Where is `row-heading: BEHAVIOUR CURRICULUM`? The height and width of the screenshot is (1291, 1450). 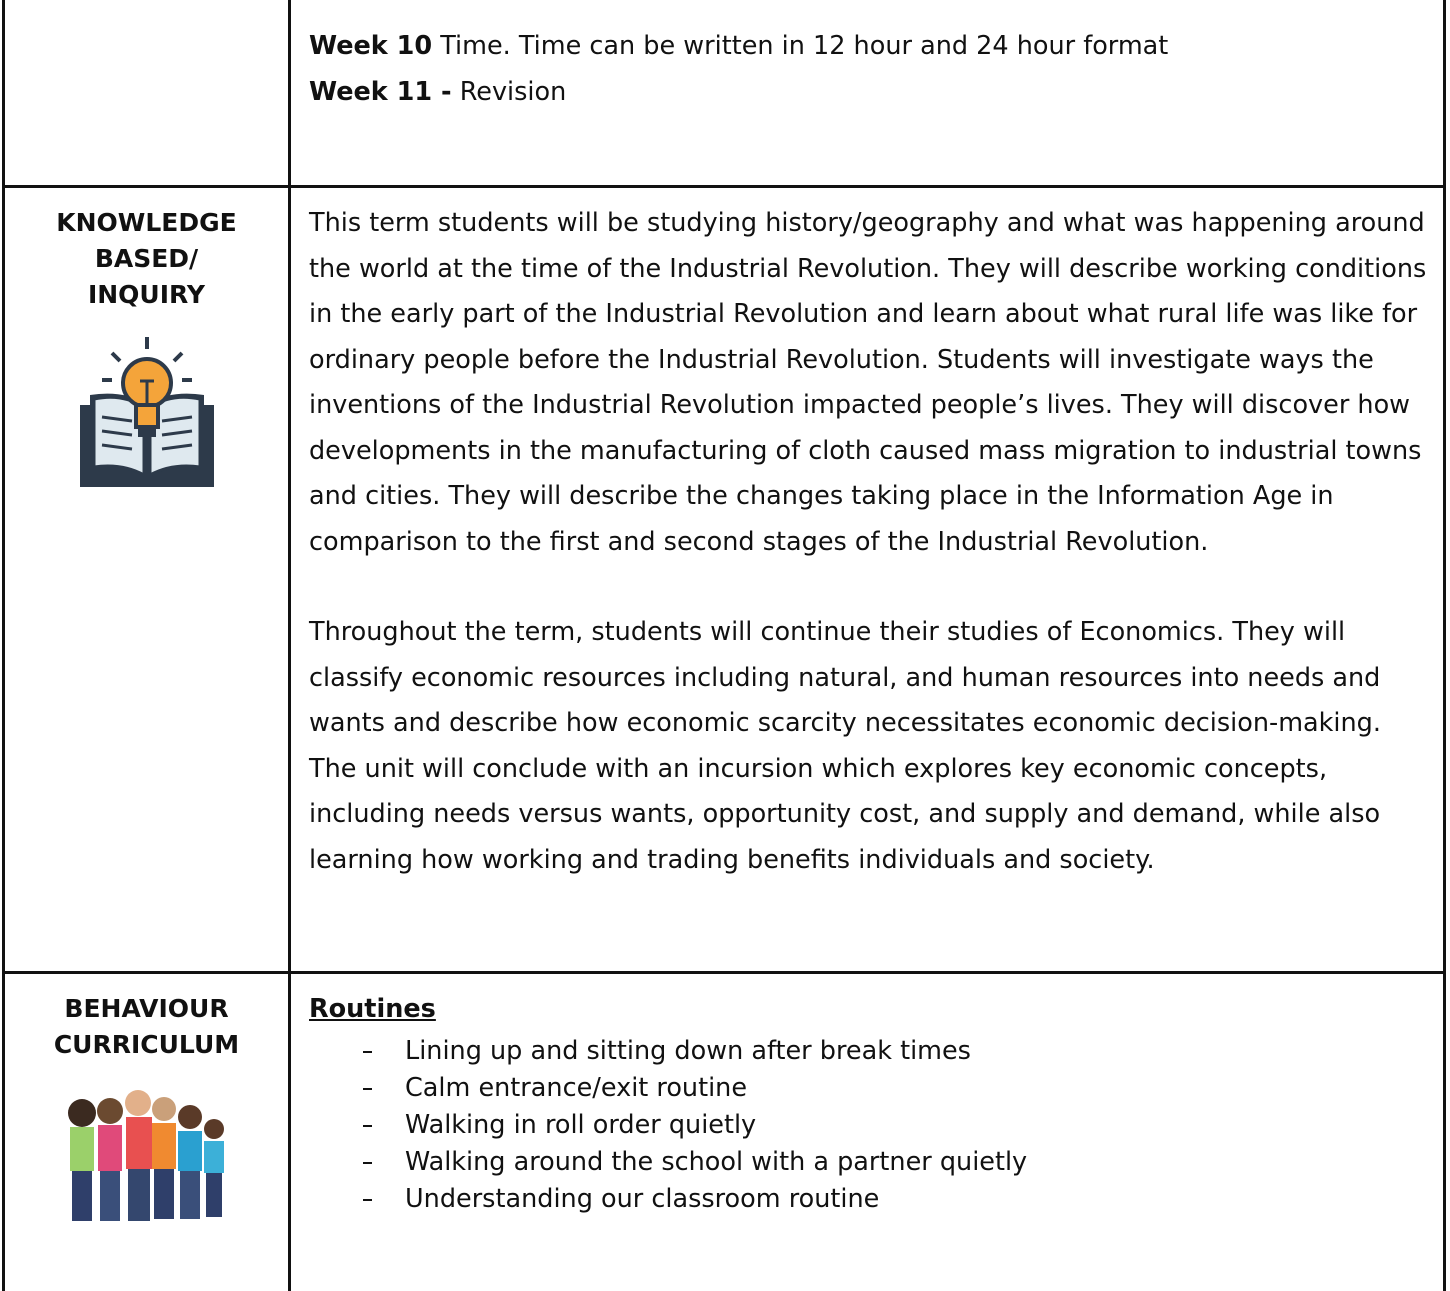 row-heading: BEHAVIOUR CURRICULUM is located at coordinates (146, 1026).